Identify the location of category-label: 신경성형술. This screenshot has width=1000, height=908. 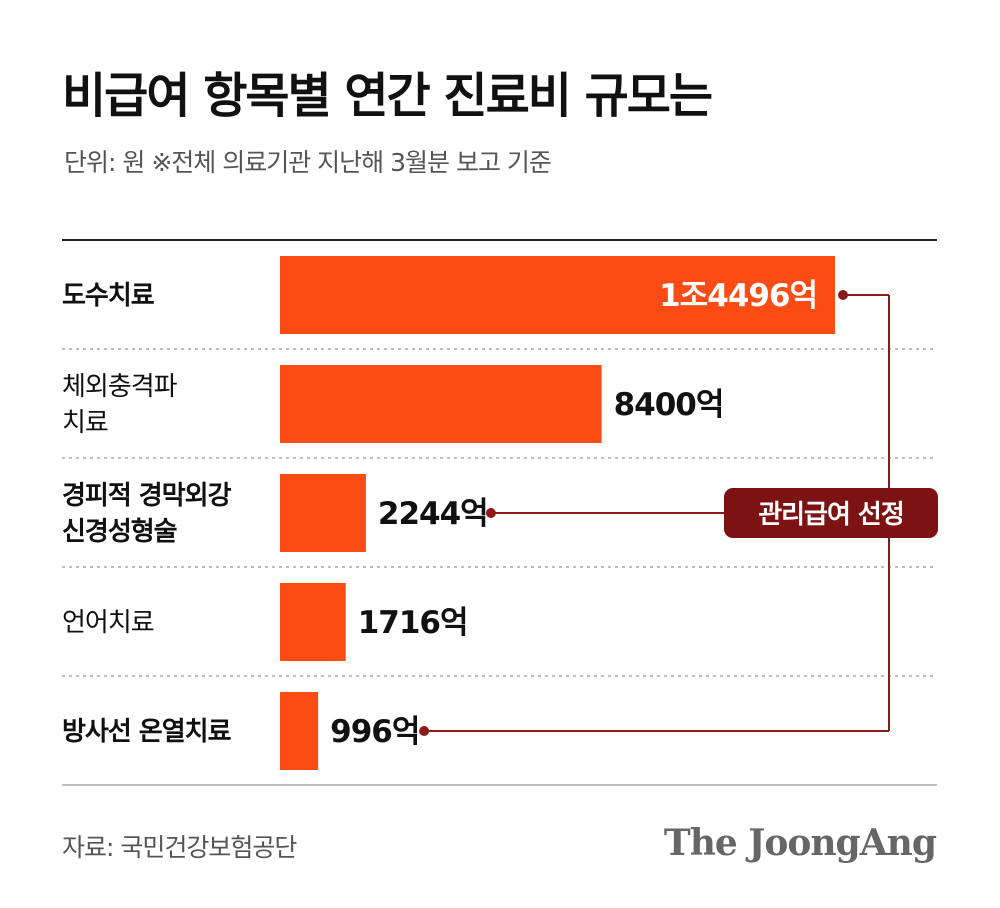
(119, 532).